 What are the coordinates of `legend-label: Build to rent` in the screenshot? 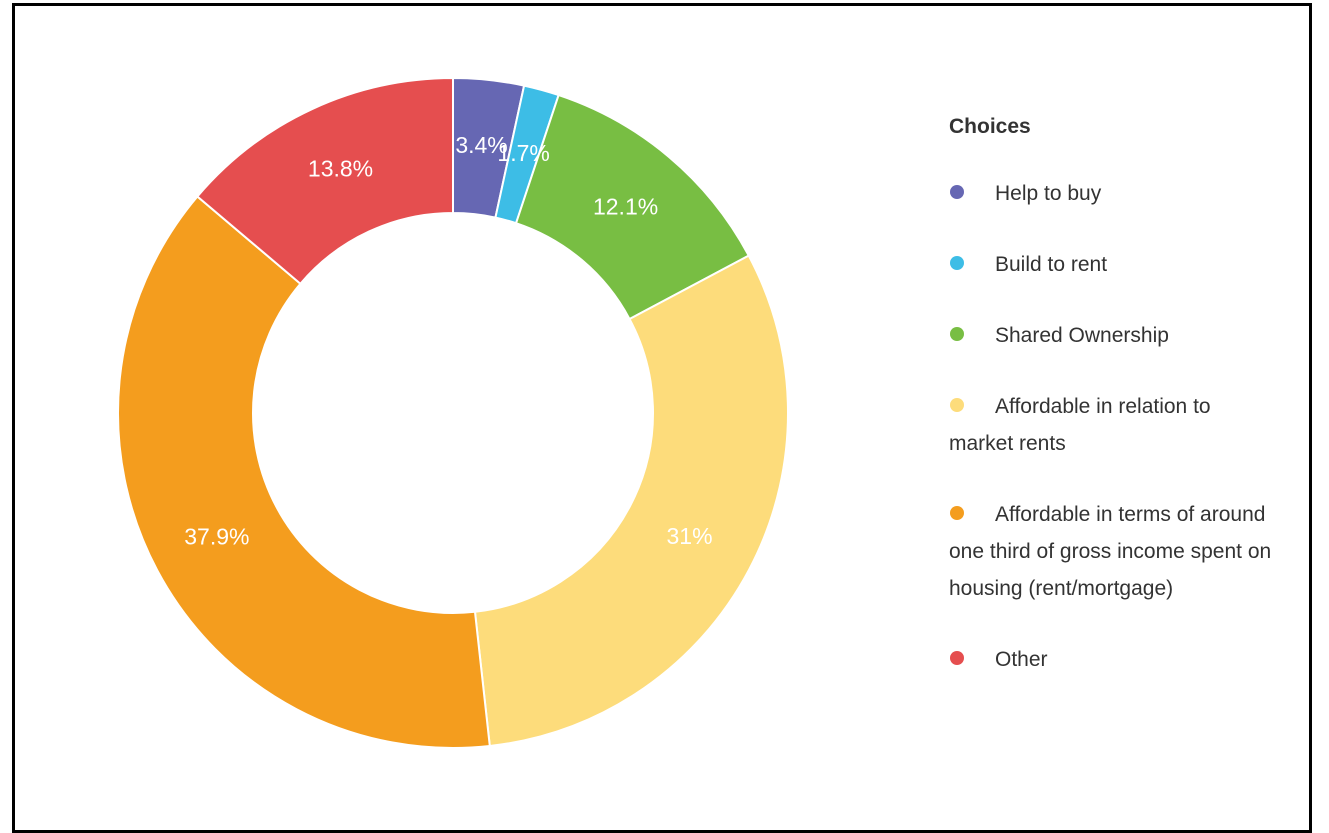 It's located at (1051, 264).